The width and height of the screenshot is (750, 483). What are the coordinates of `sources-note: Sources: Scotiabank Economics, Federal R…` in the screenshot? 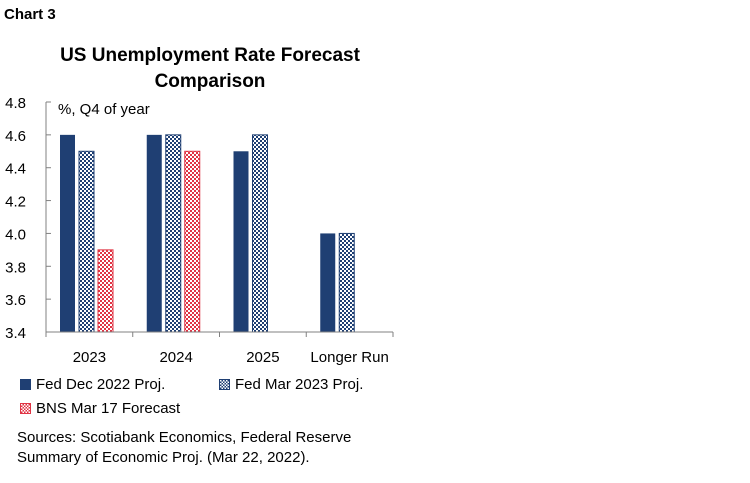 It's located at (227, 448).